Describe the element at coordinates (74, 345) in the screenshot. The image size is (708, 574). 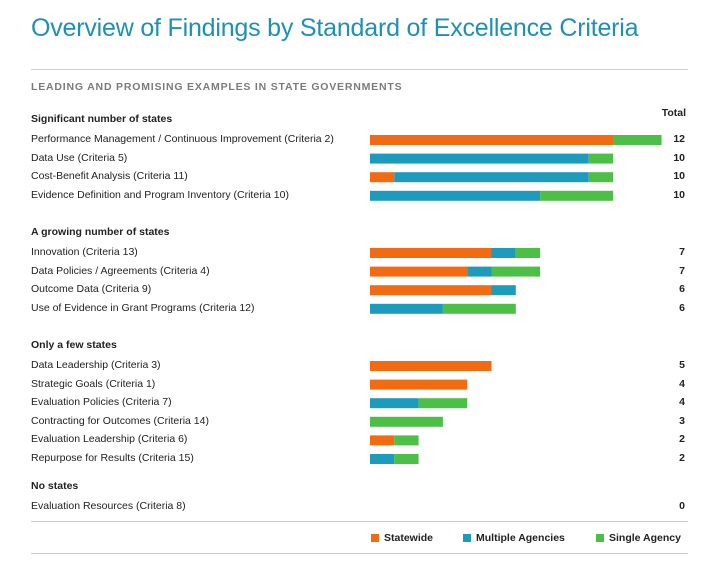
I see `group-header: Only a few states` at that location.